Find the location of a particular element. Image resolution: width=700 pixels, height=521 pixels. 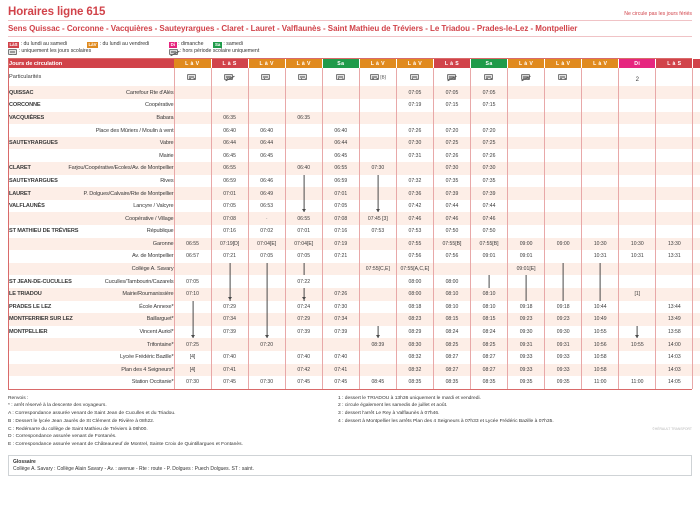

day-header-3: L à V is located at coordinates (304, 64).